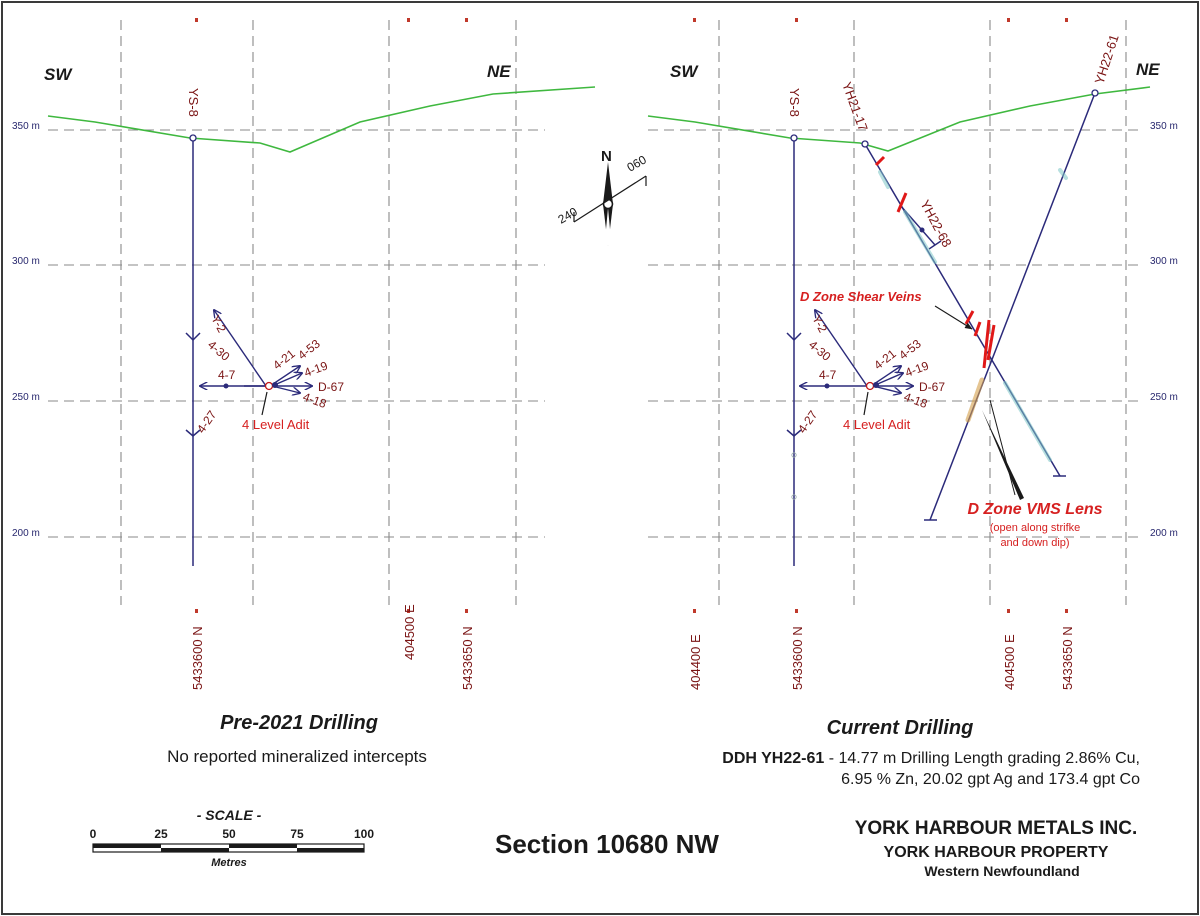 This screenshot has width=1200, height=916. What do you see at coordinates (499, 71) in the screenshot?
I see `left-direction-ne: NE` at bounding box center [499, 71].